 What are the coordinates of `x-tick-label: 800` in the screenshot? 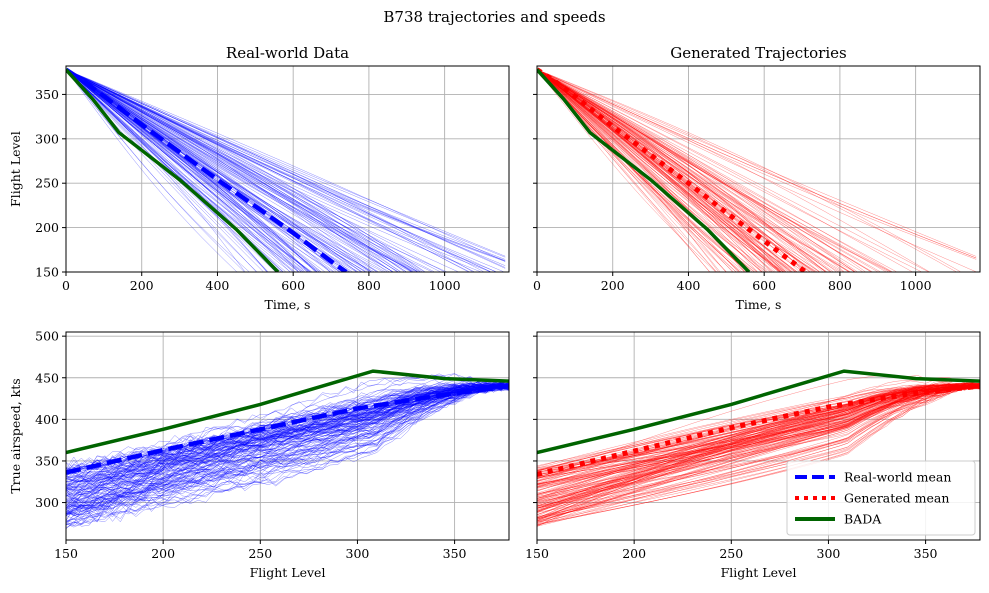 It's located at (369, 285).